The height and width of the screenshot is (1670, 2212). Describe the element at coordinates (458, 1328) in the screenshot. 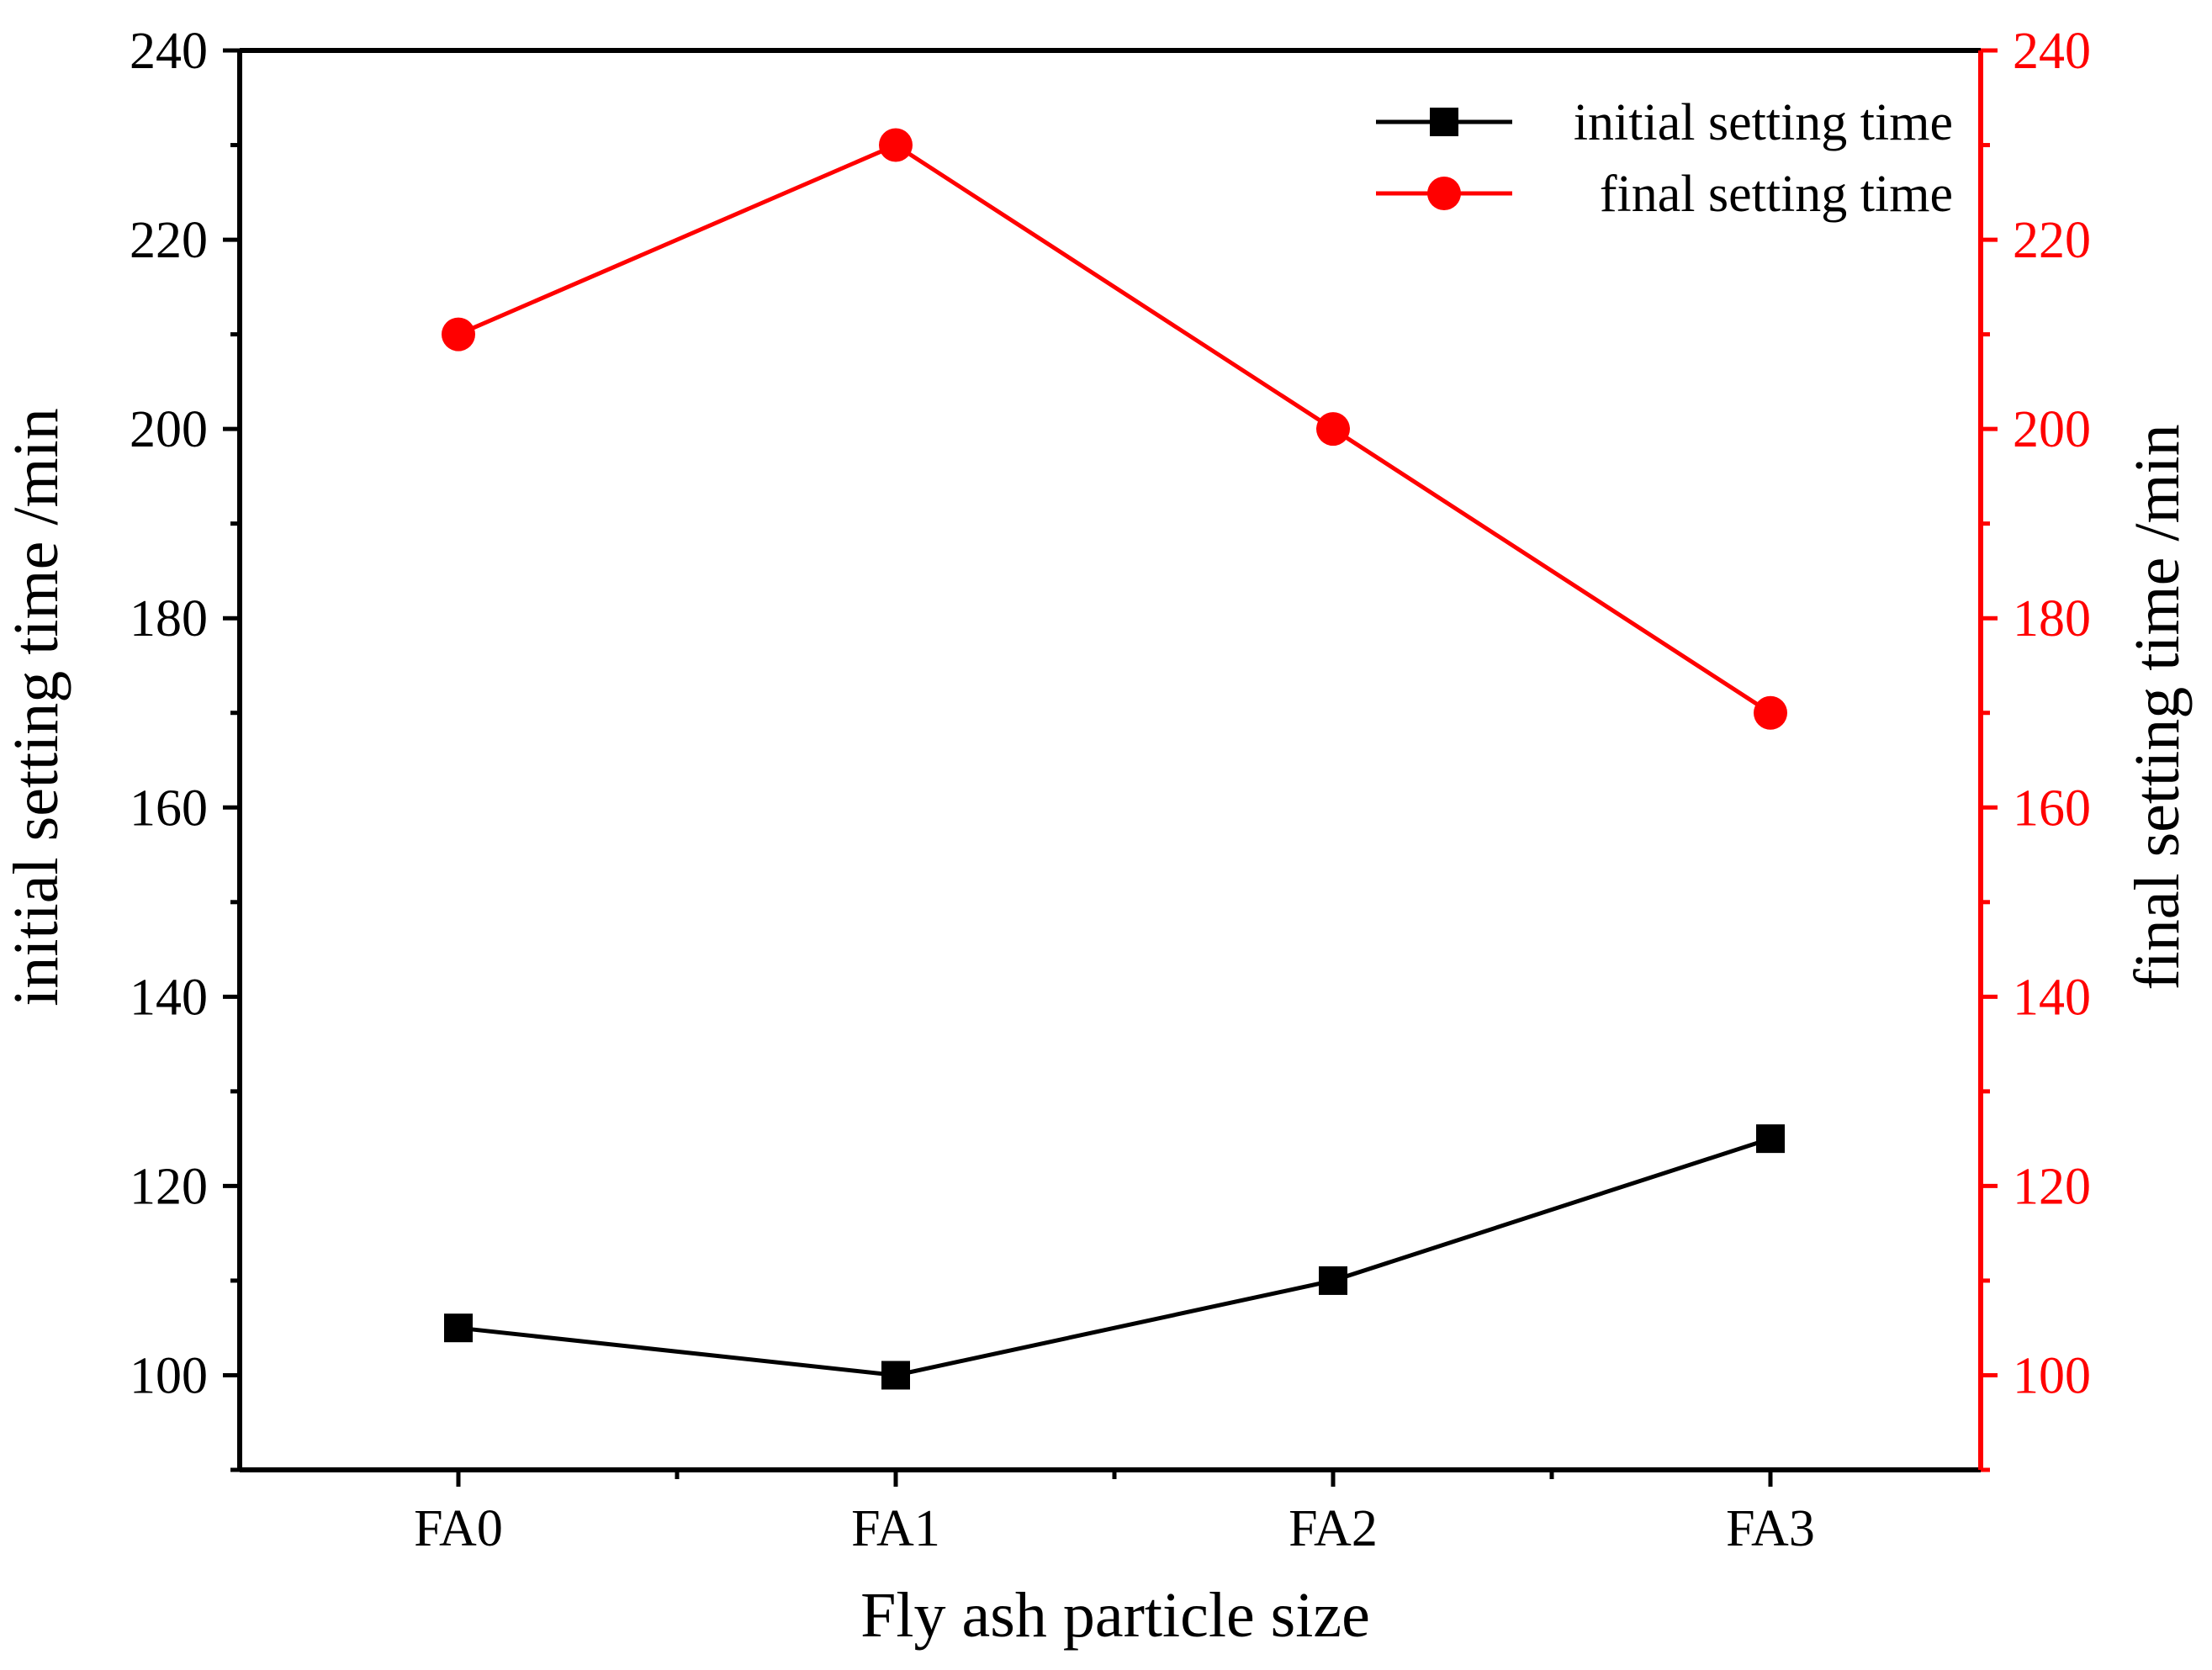

I see `data-point-initial-fa0` at that location.